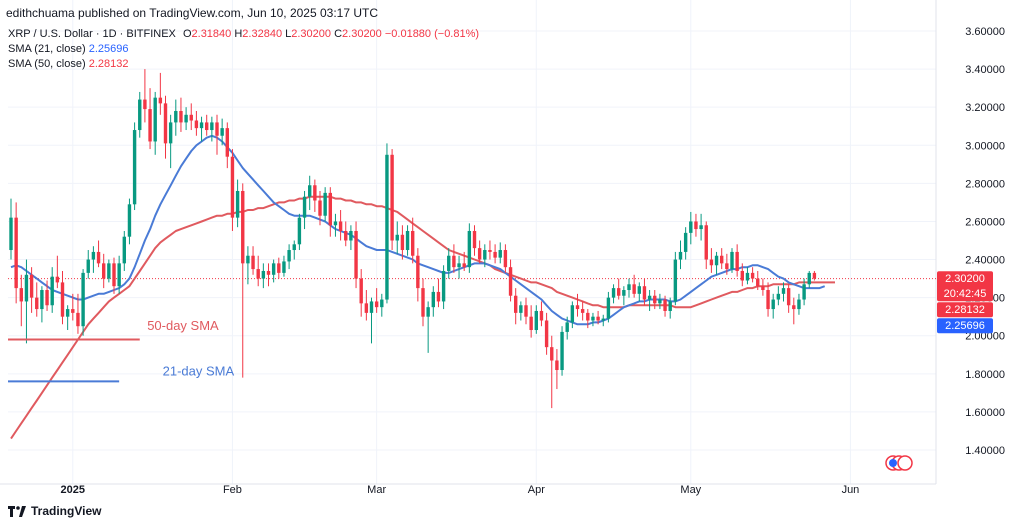 The width and height of the screenshot is (1024, 528). What do you see at coordinates (432, 34) in the screenshot?
I see `ohlc-change: −0.01880 (−0.81%)` at bounding box center [432, 34].